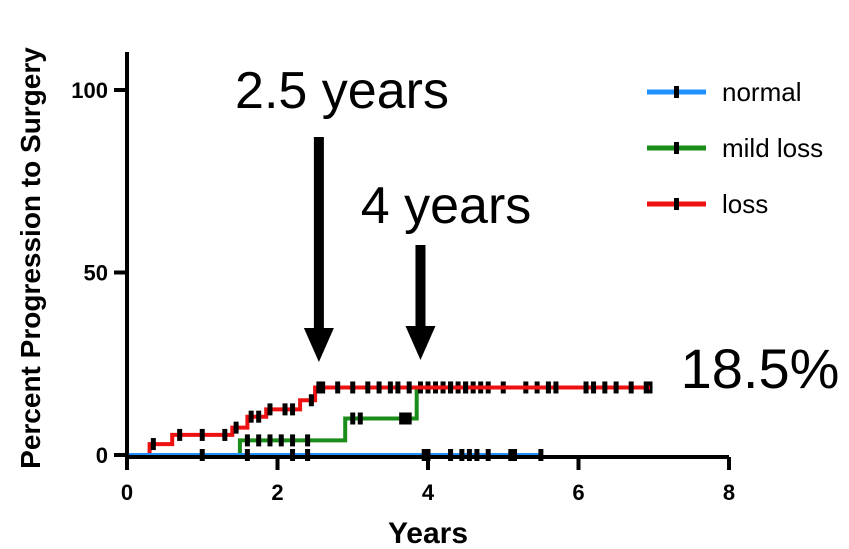  Describe the element at coordinates (729, 492) in the screenshot. I see `x-tick-label-8: 8` at that location.